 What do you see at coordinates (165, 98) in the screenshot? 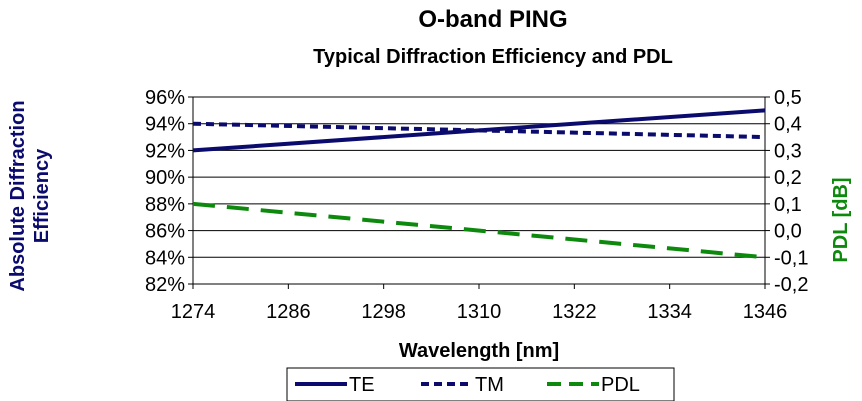
I see `left-tick-label: 96%` at bounding box center [165, 98].